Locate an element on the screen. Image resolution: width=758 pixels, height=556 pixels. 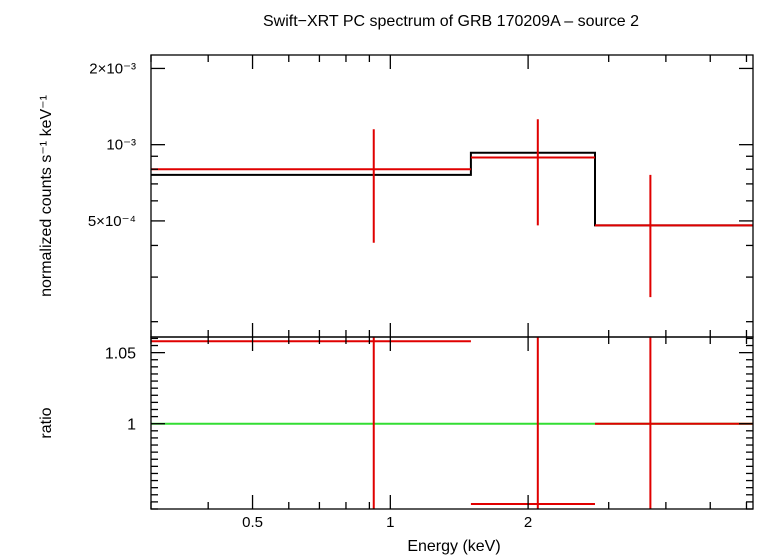
ratio-y-tick-label-1: 1 is located at coordinates (131, 425).